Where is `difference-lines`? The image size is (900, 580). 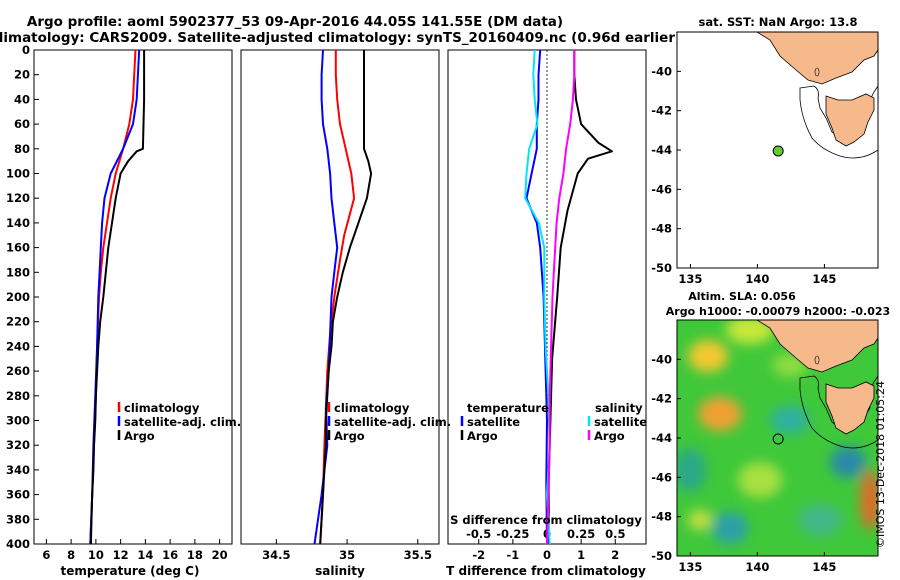 difference-lines is located at coordinates (568, 297).